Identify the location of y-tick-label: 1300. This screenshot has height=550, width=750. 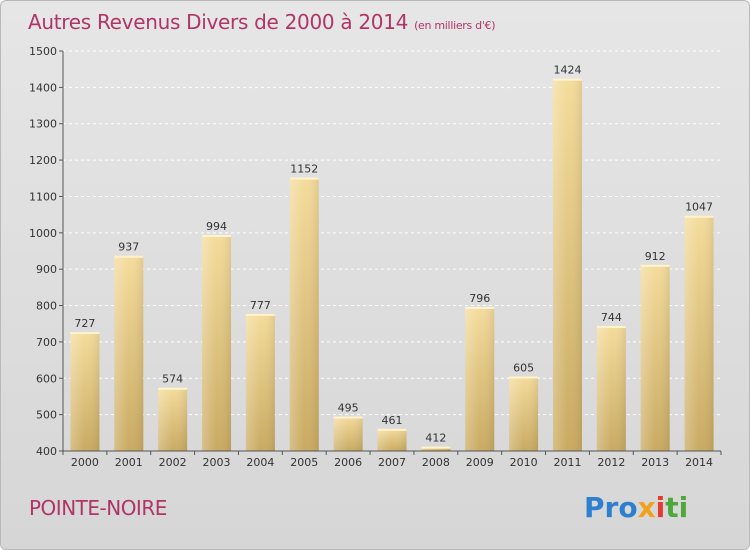
(43, 124).